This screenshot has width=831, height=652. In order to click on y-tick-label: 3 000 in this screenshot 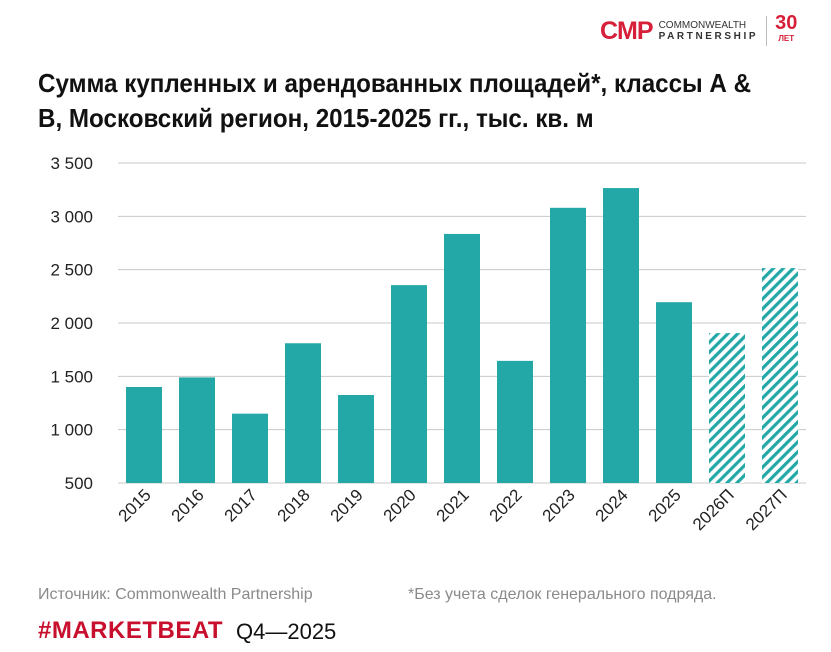, I will do `click(71, 216)`.